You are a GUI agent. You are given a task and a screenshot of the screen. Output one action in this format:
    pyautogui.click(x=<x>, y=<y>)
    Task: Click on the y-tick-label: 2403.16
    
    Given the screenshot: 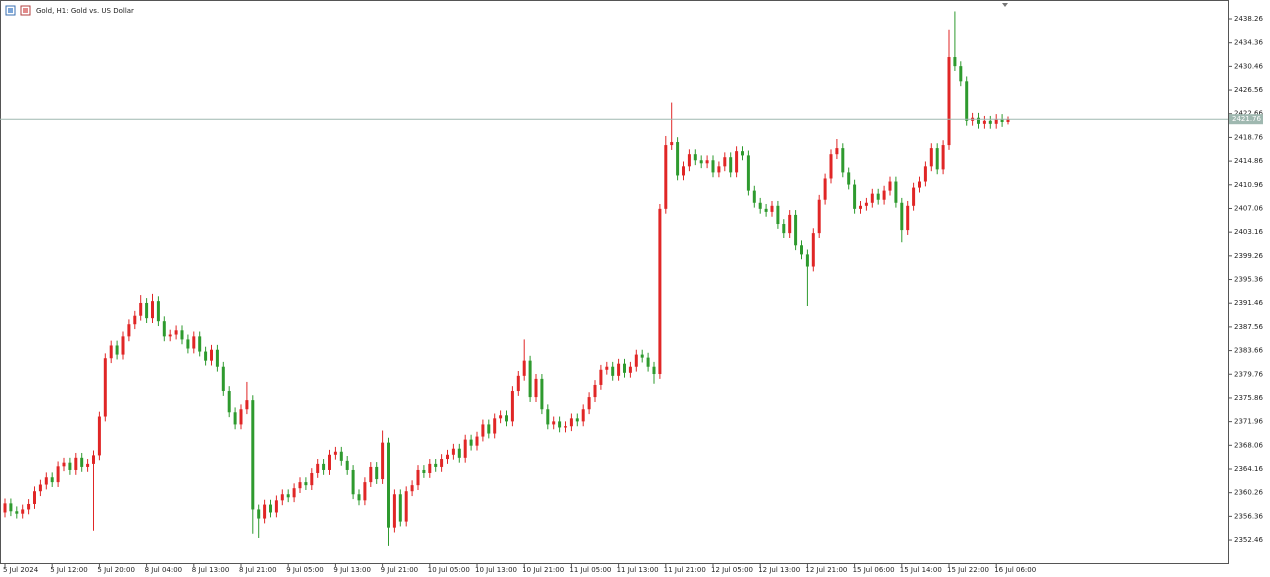 What is the action you would take?
    pyautogui.click(x=1248, y=232)
    